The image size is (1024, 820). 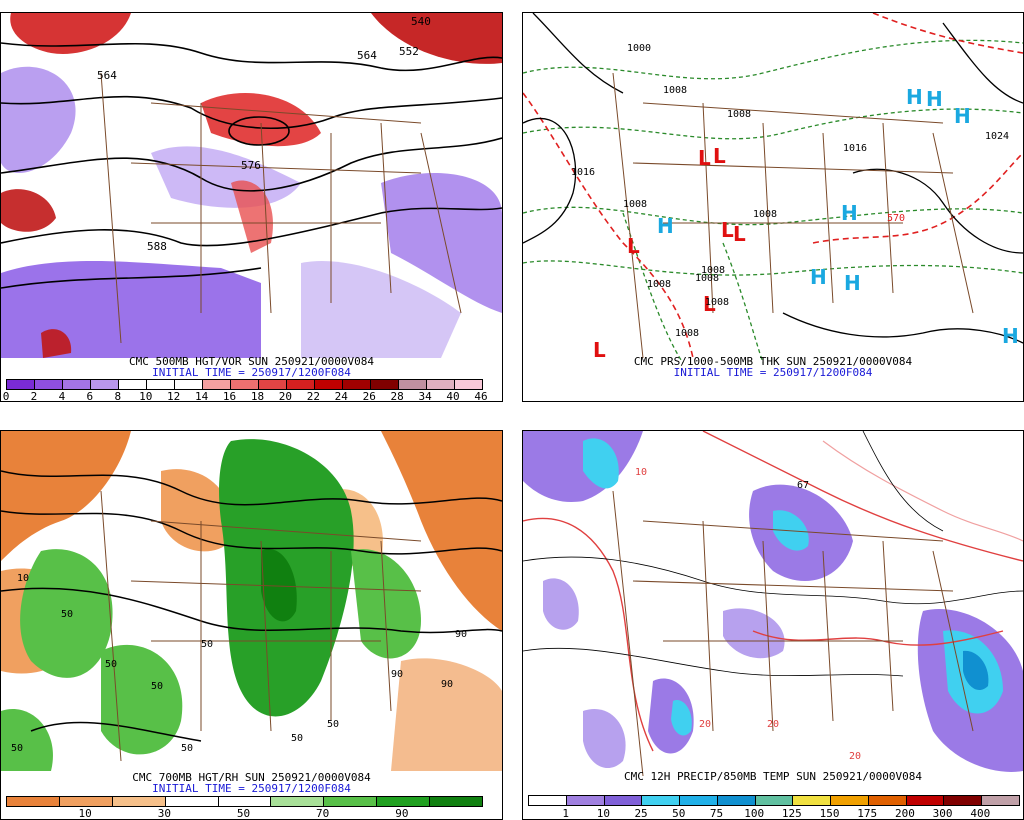 I want to click on rh-label: 90, so click(x=447, y=684).